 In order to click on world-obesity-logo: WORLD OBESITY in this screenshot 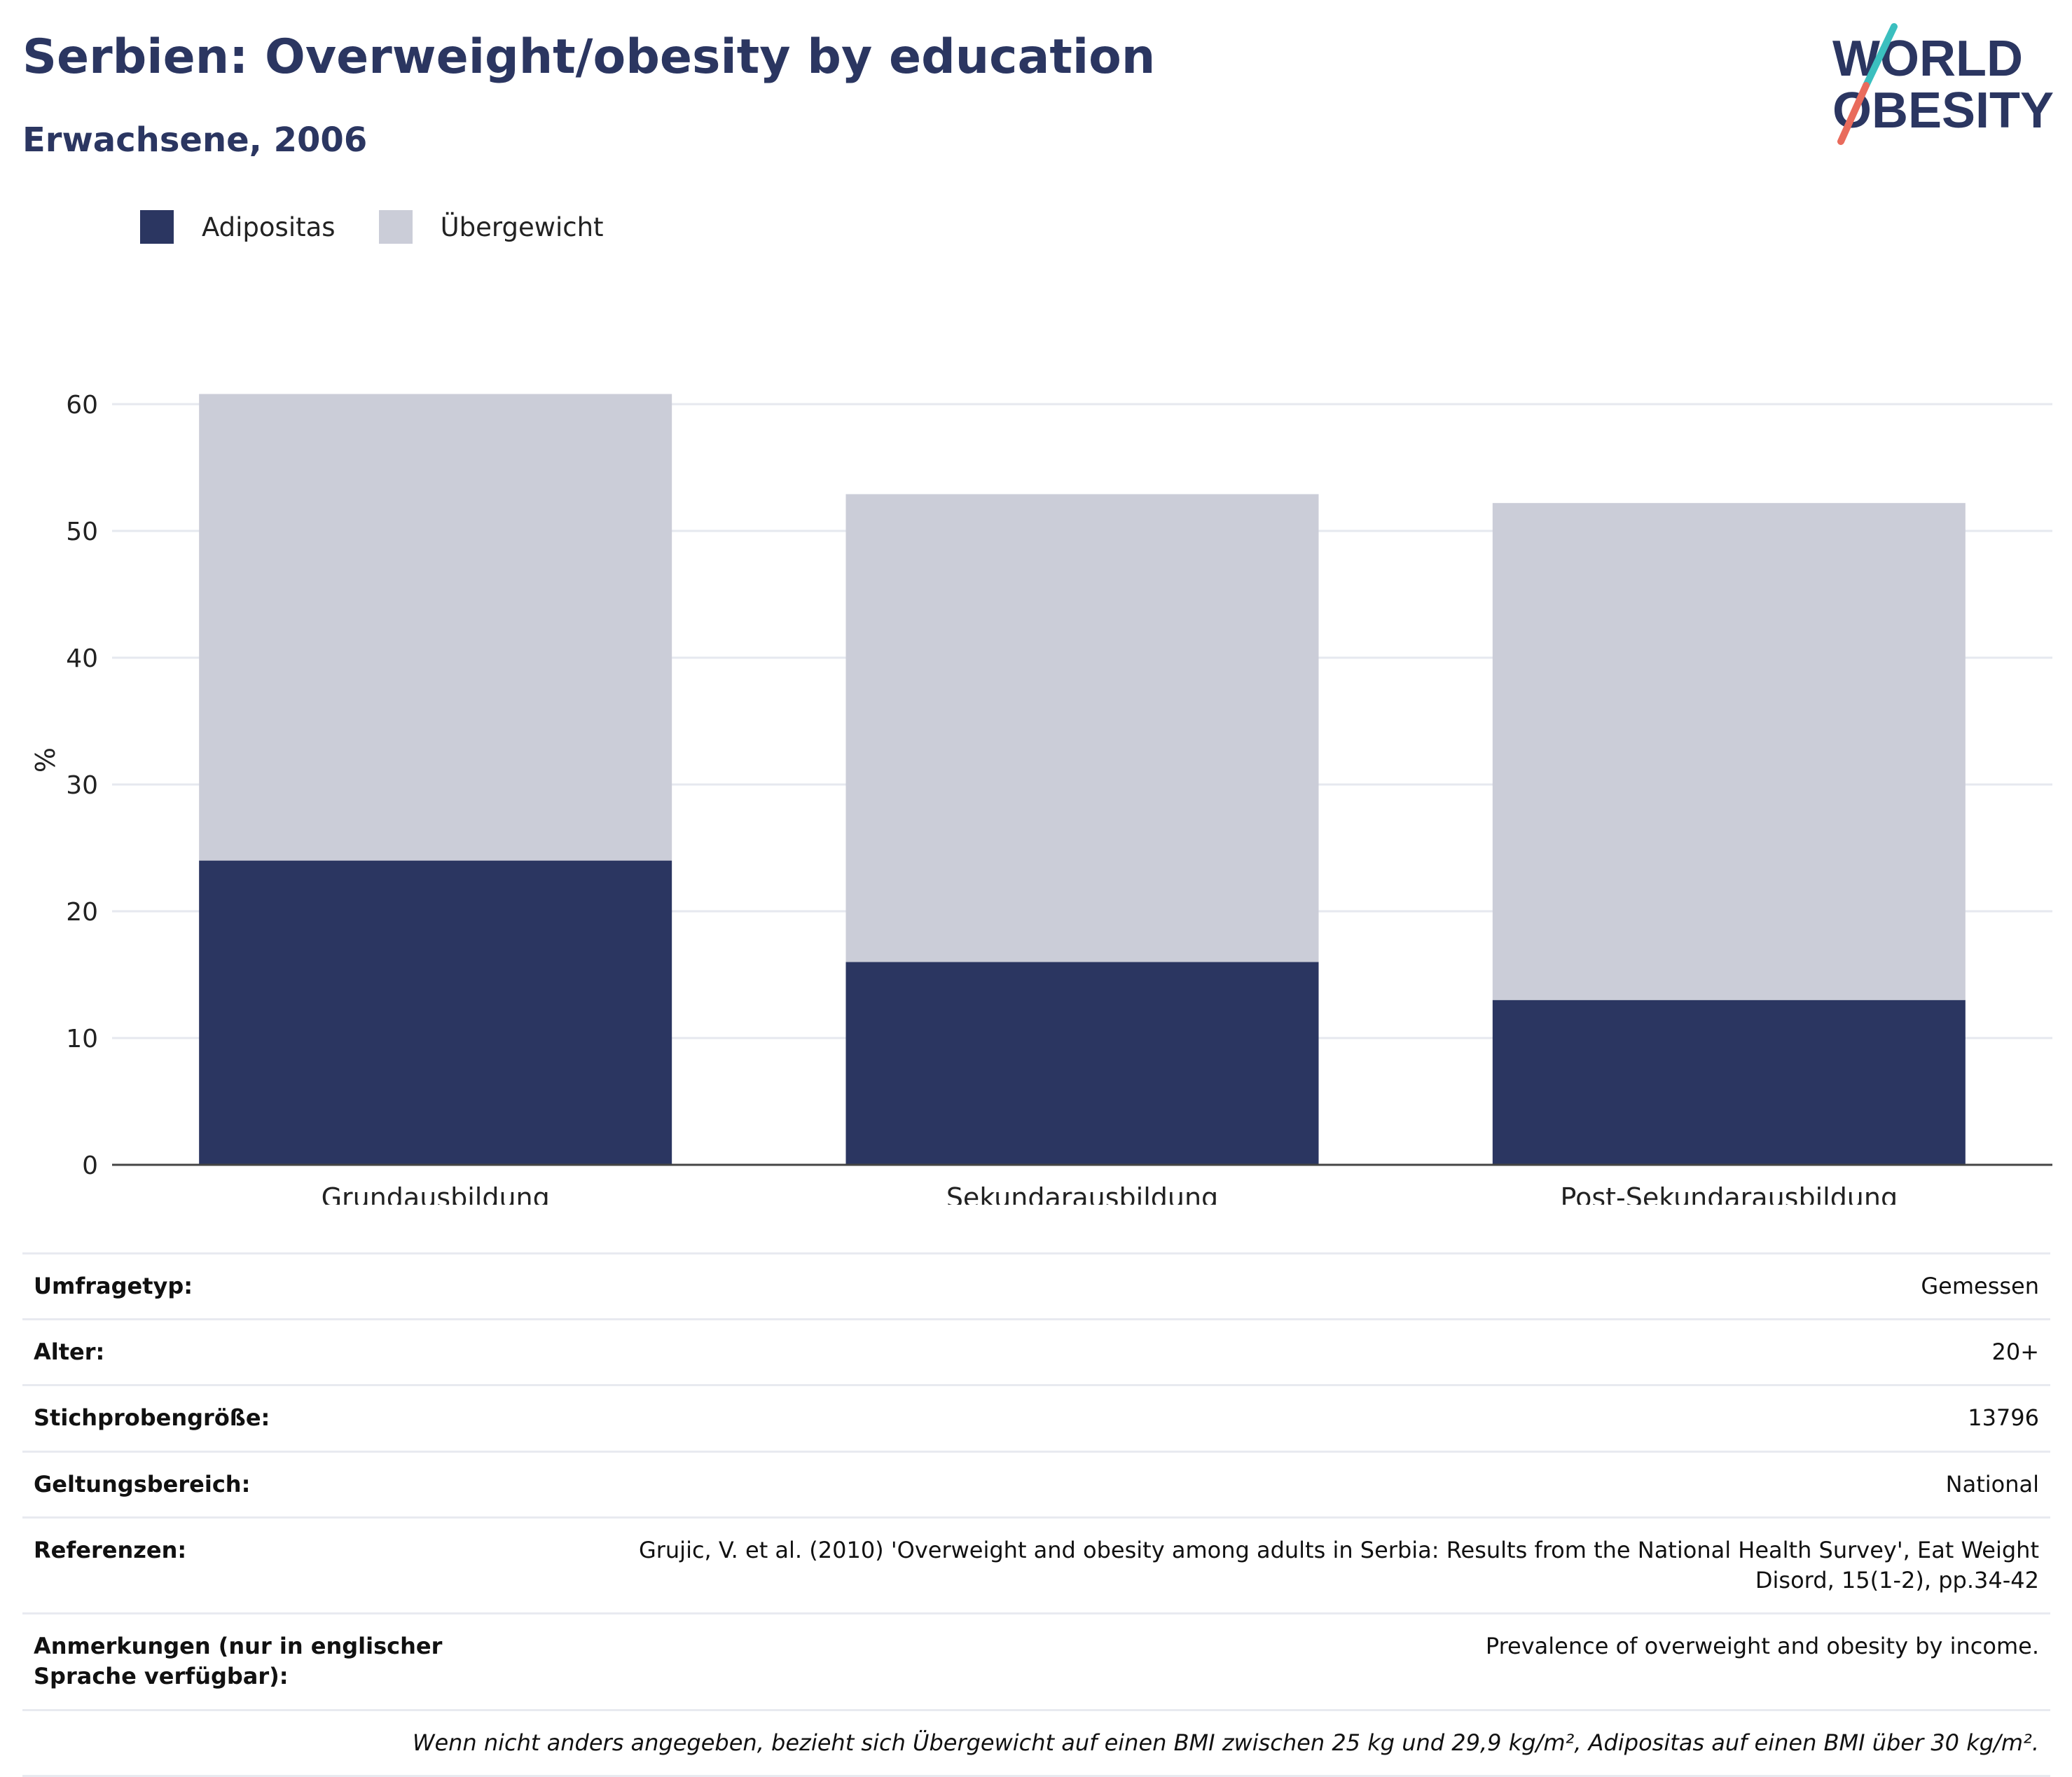, I will do `click(1943, 84)`.